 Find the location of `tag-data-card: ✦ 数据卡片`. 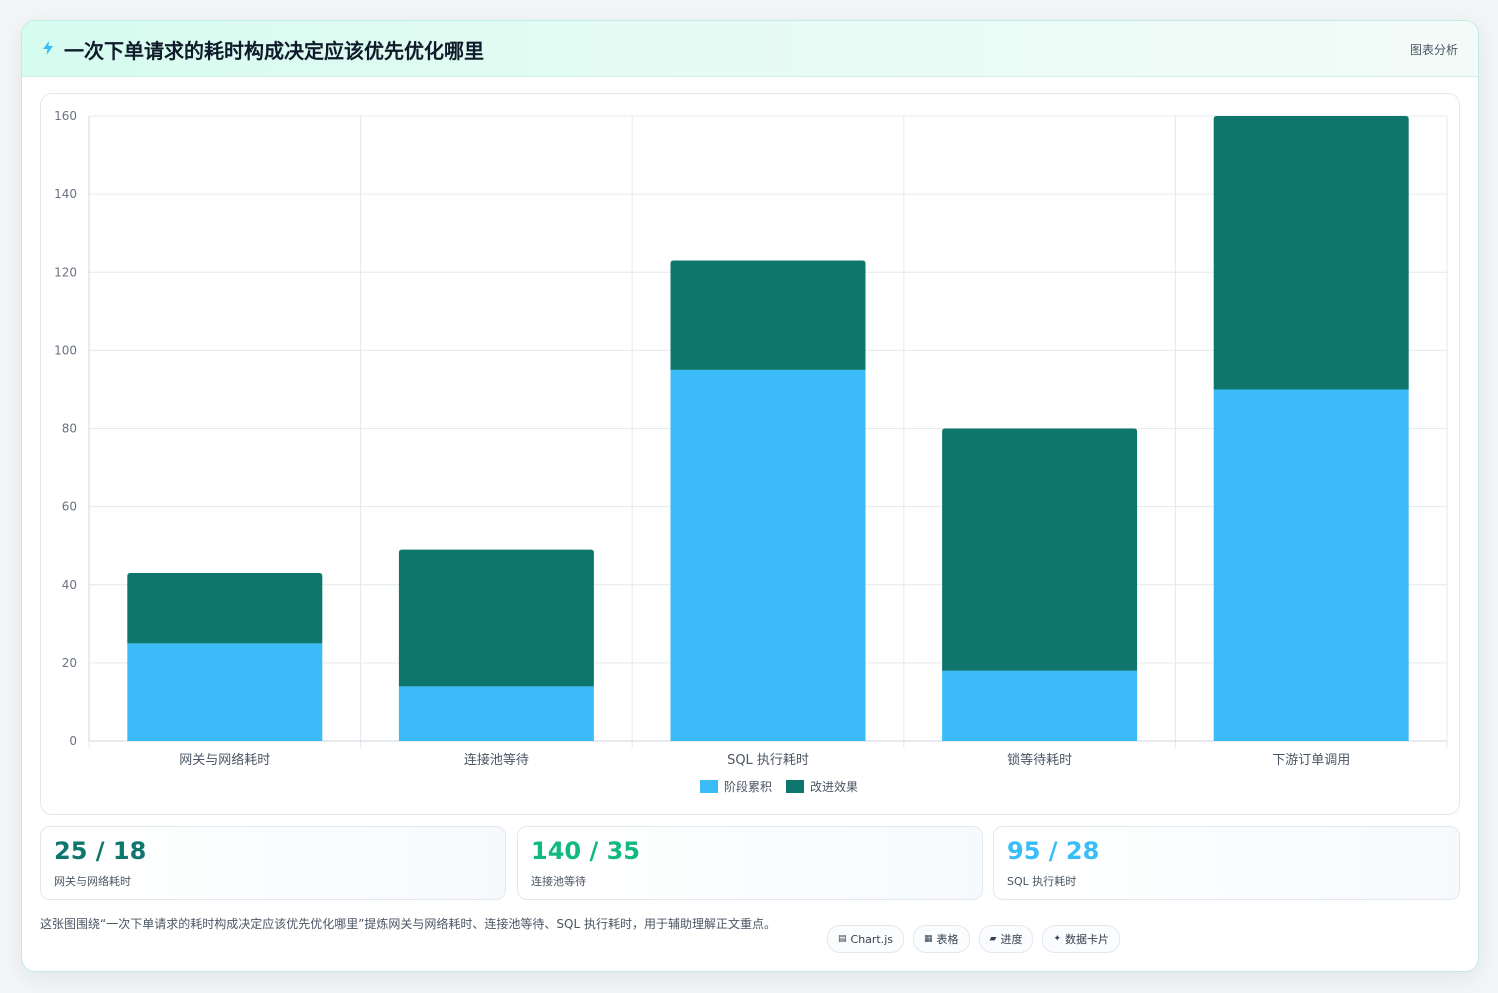

tag-data-card: ✦ 数据卡片 is located at coordinates (1081, 939).